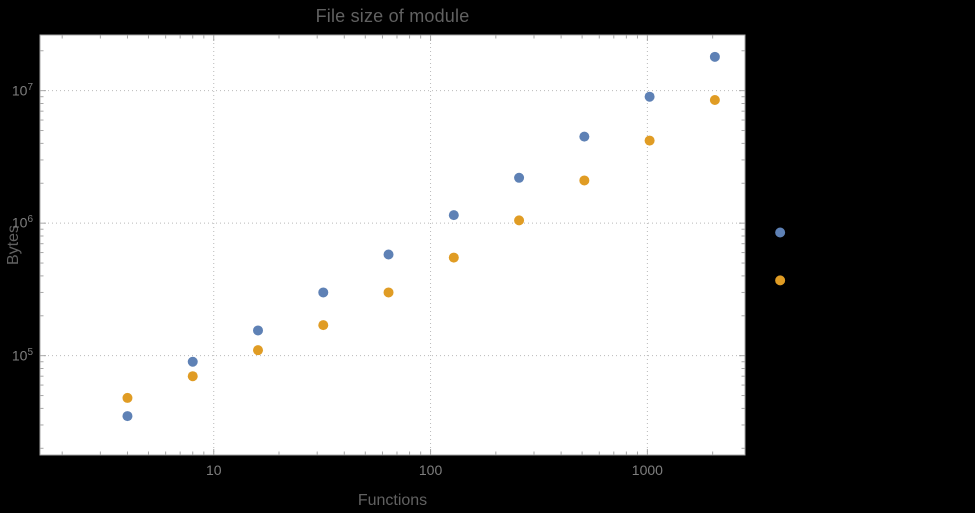 The width and height of the screenshot is (975, 513). I want to click on chart-title: File size of module, so click(392, 16).